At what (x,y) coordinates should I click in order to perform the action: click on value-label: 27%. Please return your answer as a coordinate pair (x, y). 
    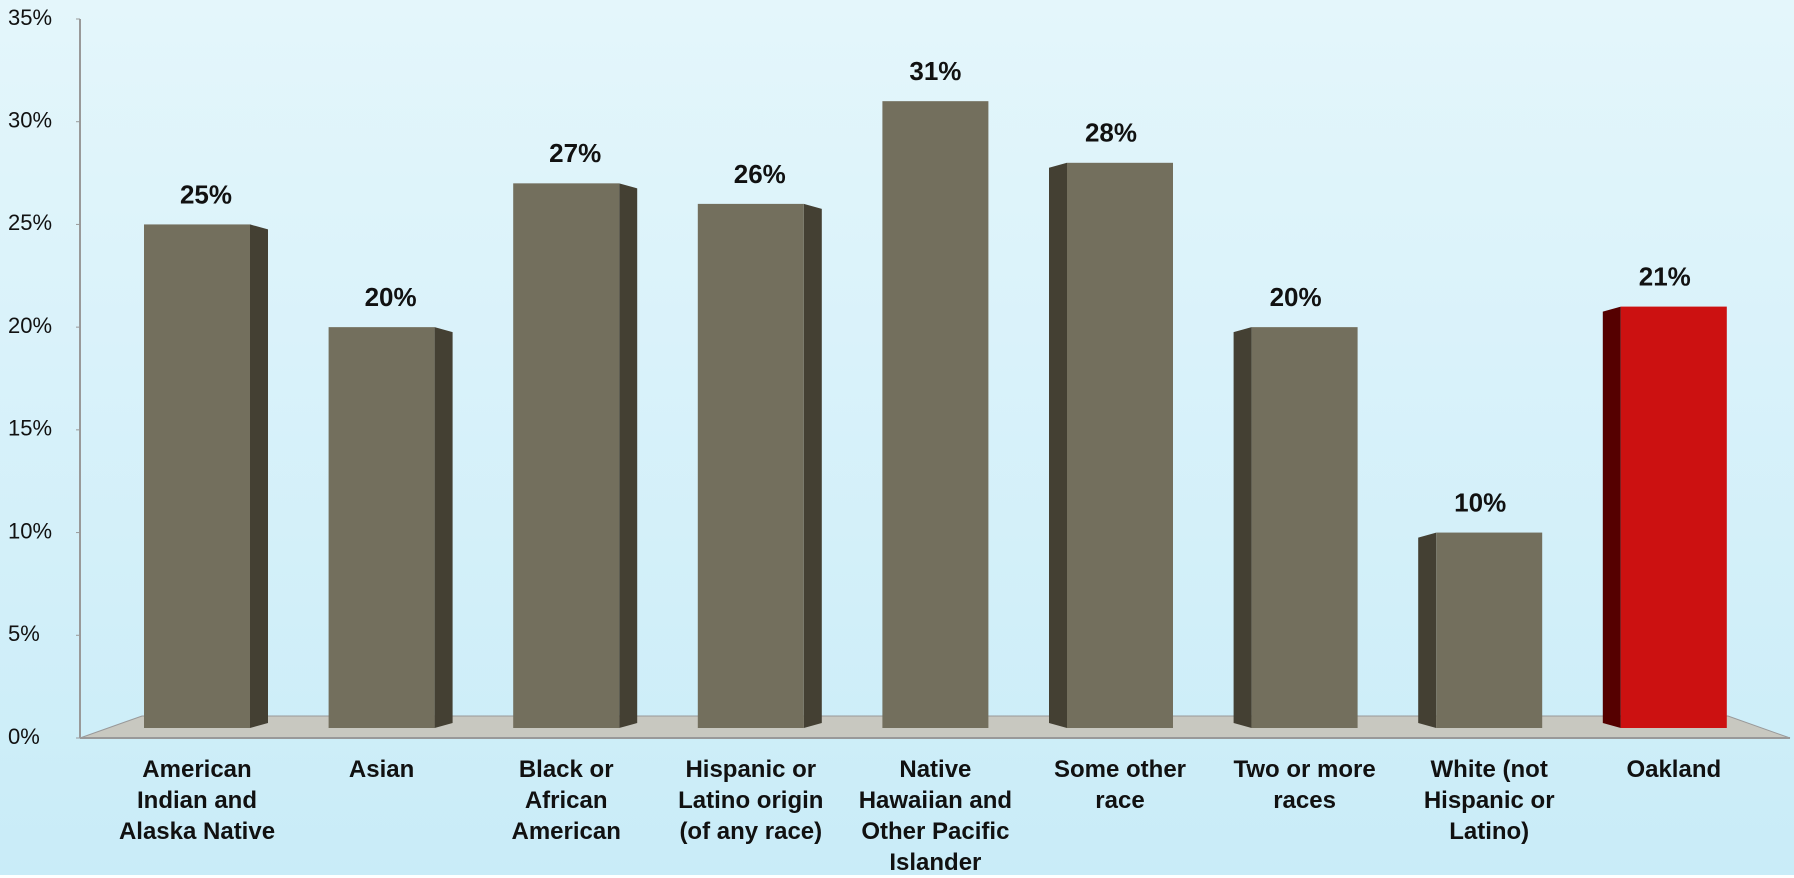
    Looking at the image, I should click on (575, 153).